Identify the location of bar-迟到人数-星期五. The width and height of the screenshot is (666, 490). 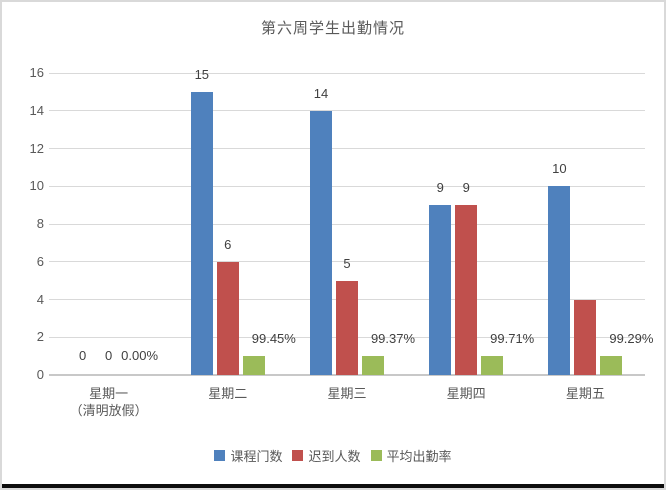
(585, 337).